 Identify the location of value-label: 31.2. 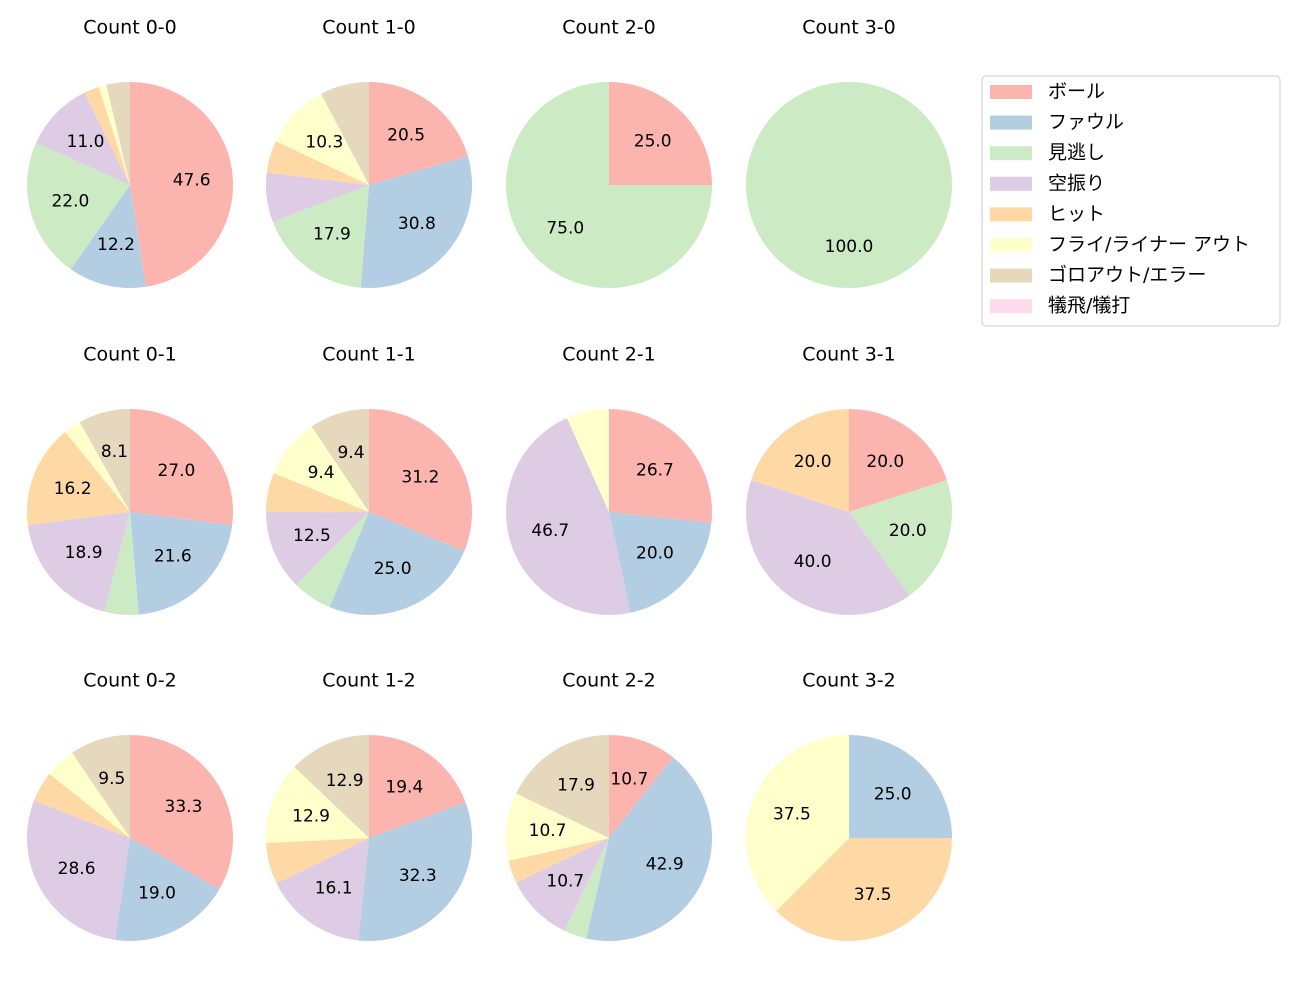
(420, 478).